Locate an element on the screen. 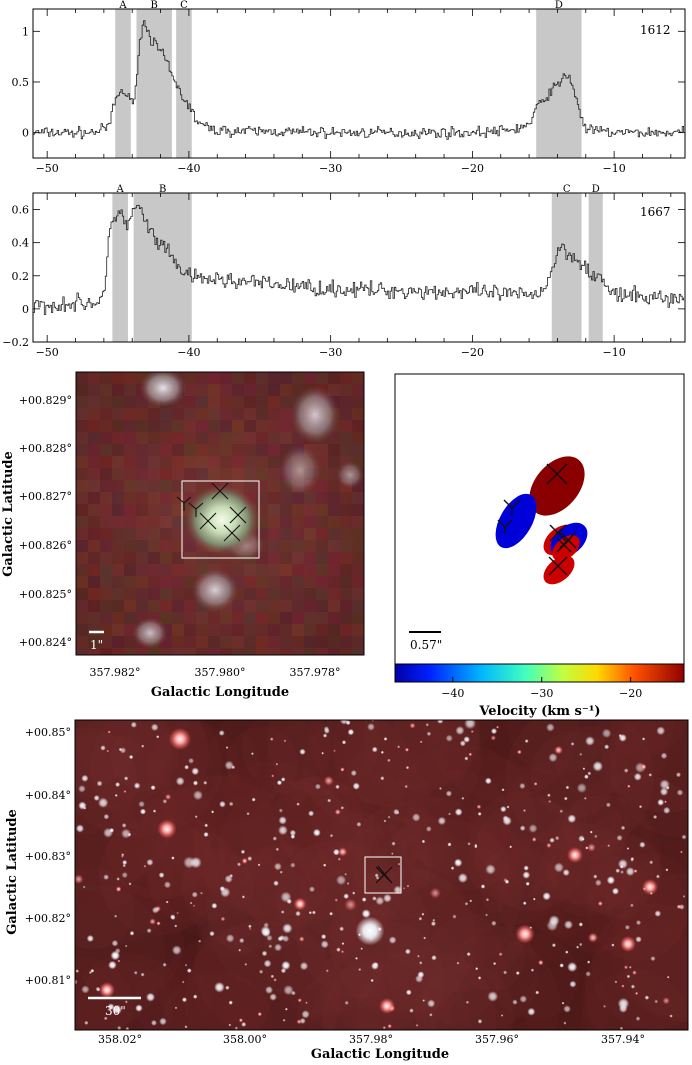  colorbar-label: Velocity (km s⁻¹) is located at coordinates (539, 711).